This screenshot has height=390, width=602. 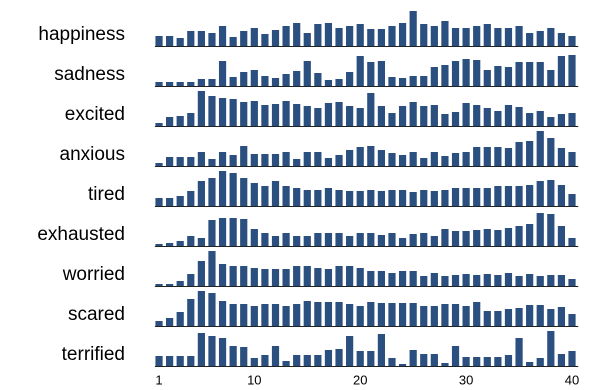 What do you see at coordinates (96, 314) in the screenshot?
I see `row-label: scared` at bounding box center [96, 314].